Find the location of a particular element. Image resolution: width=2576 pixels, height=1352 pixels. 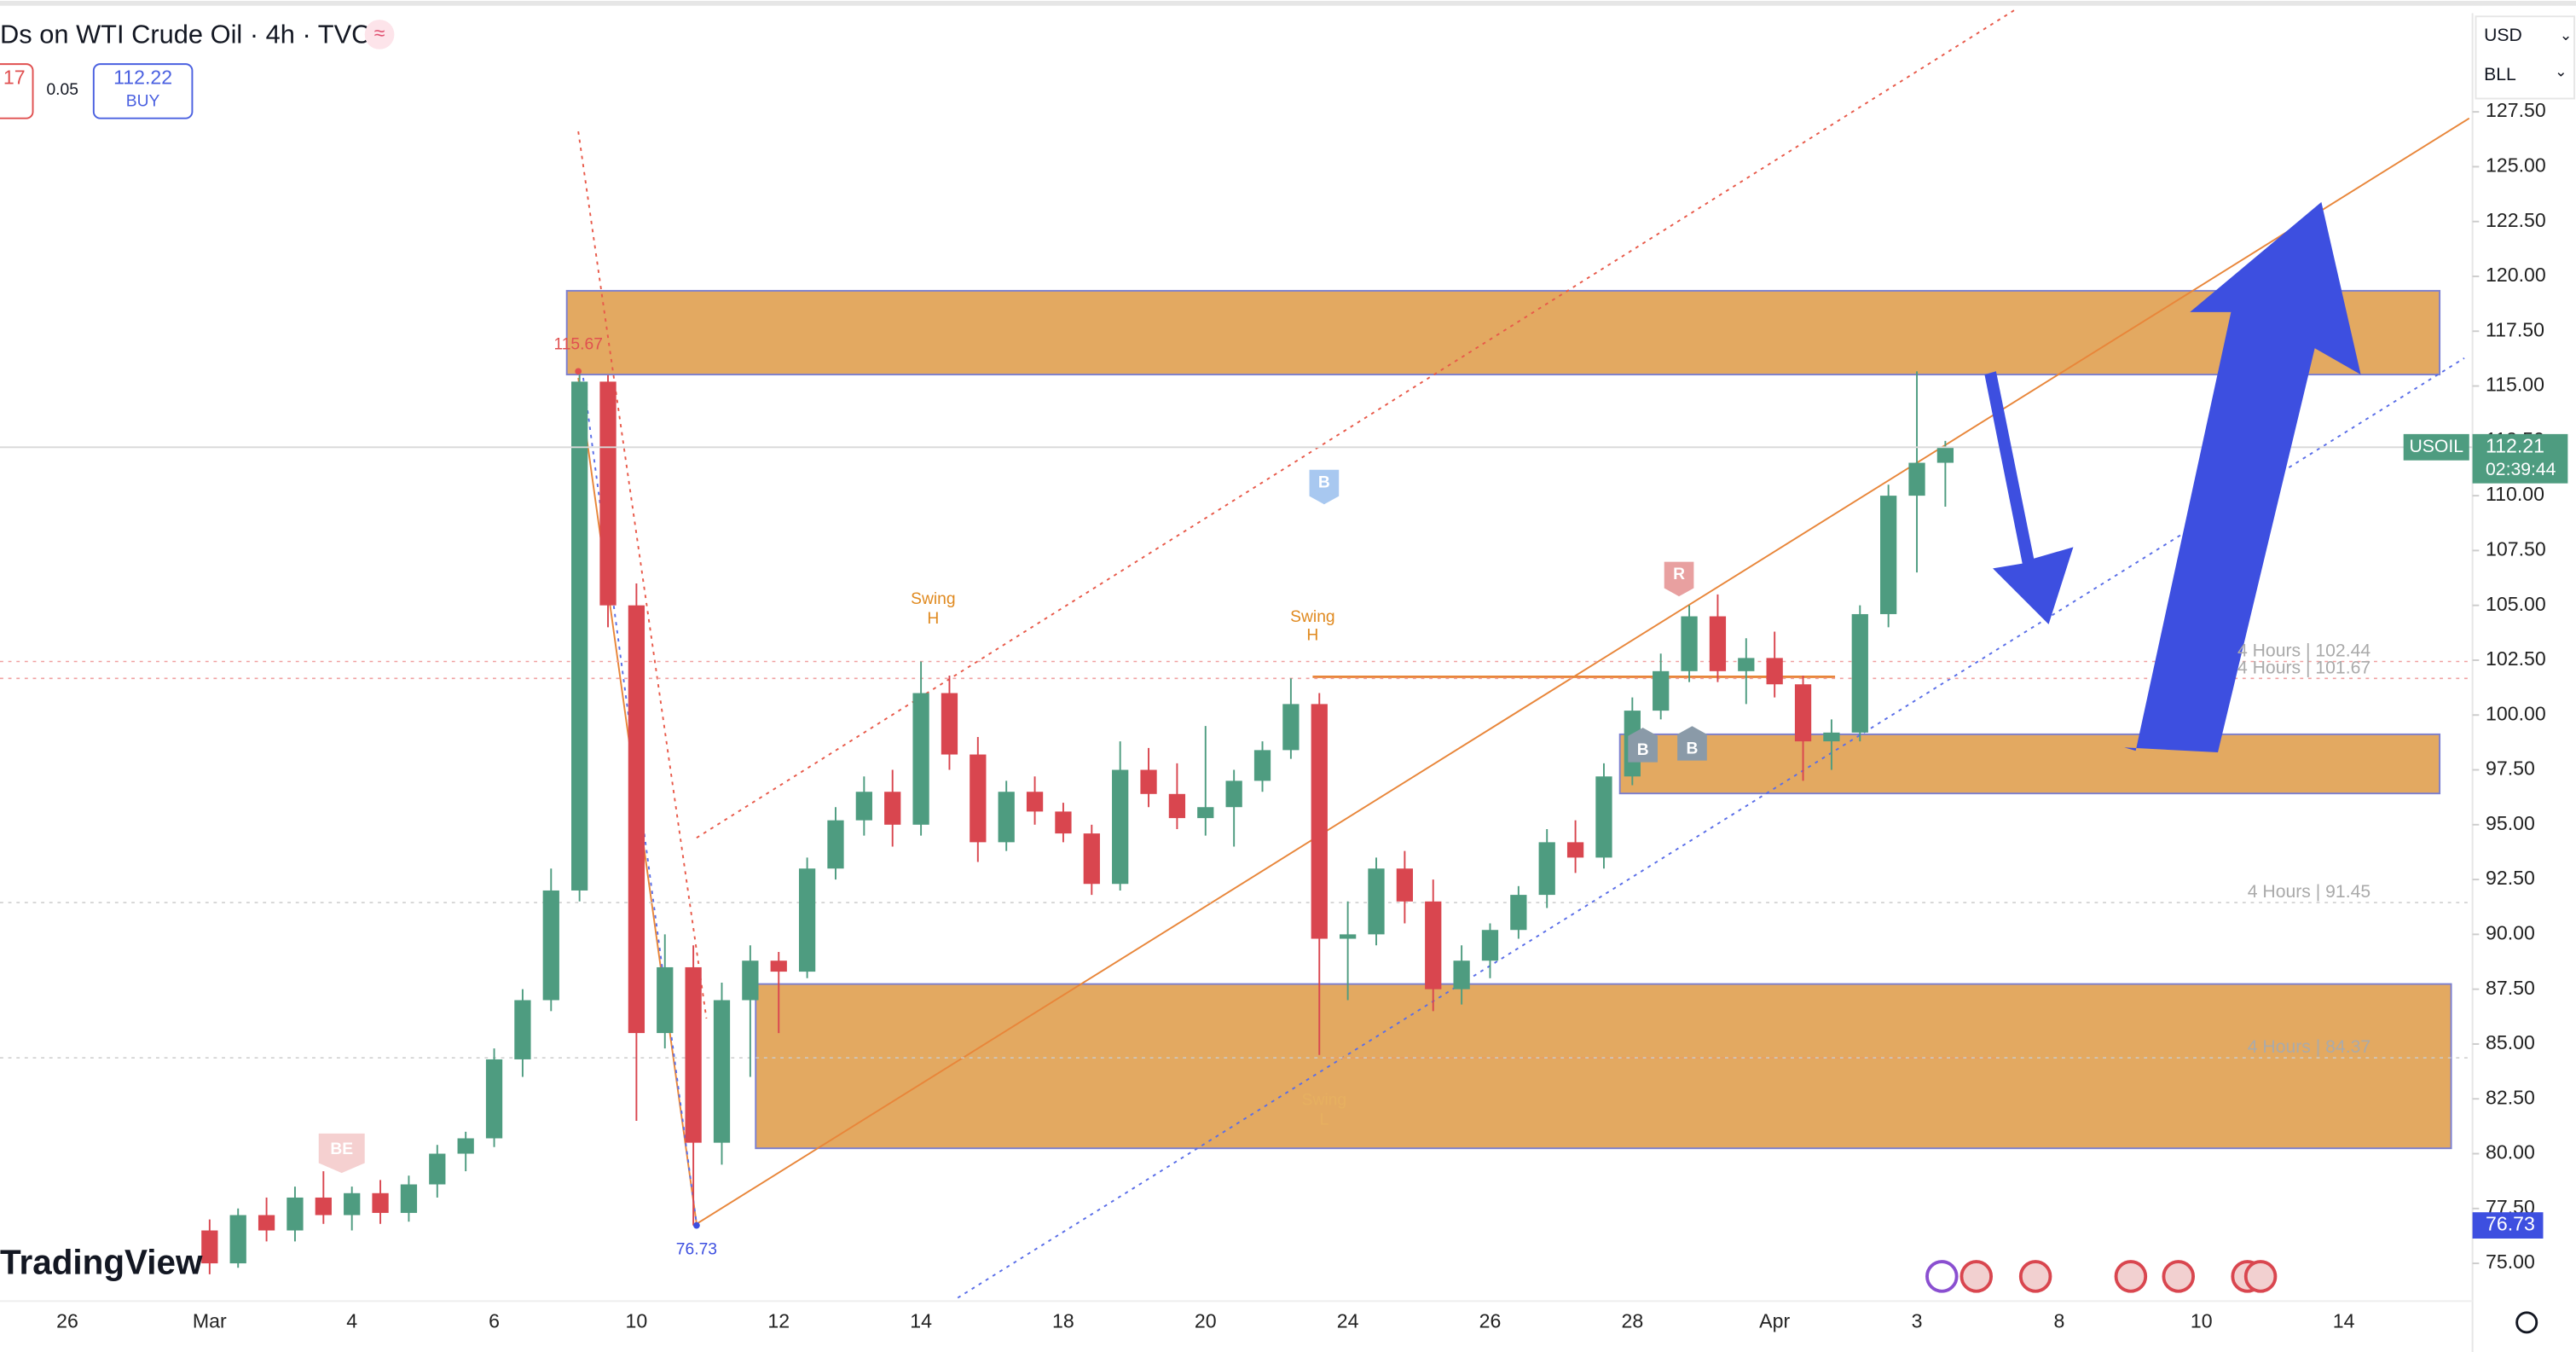

low-point is located at coordinates (696, 1225).